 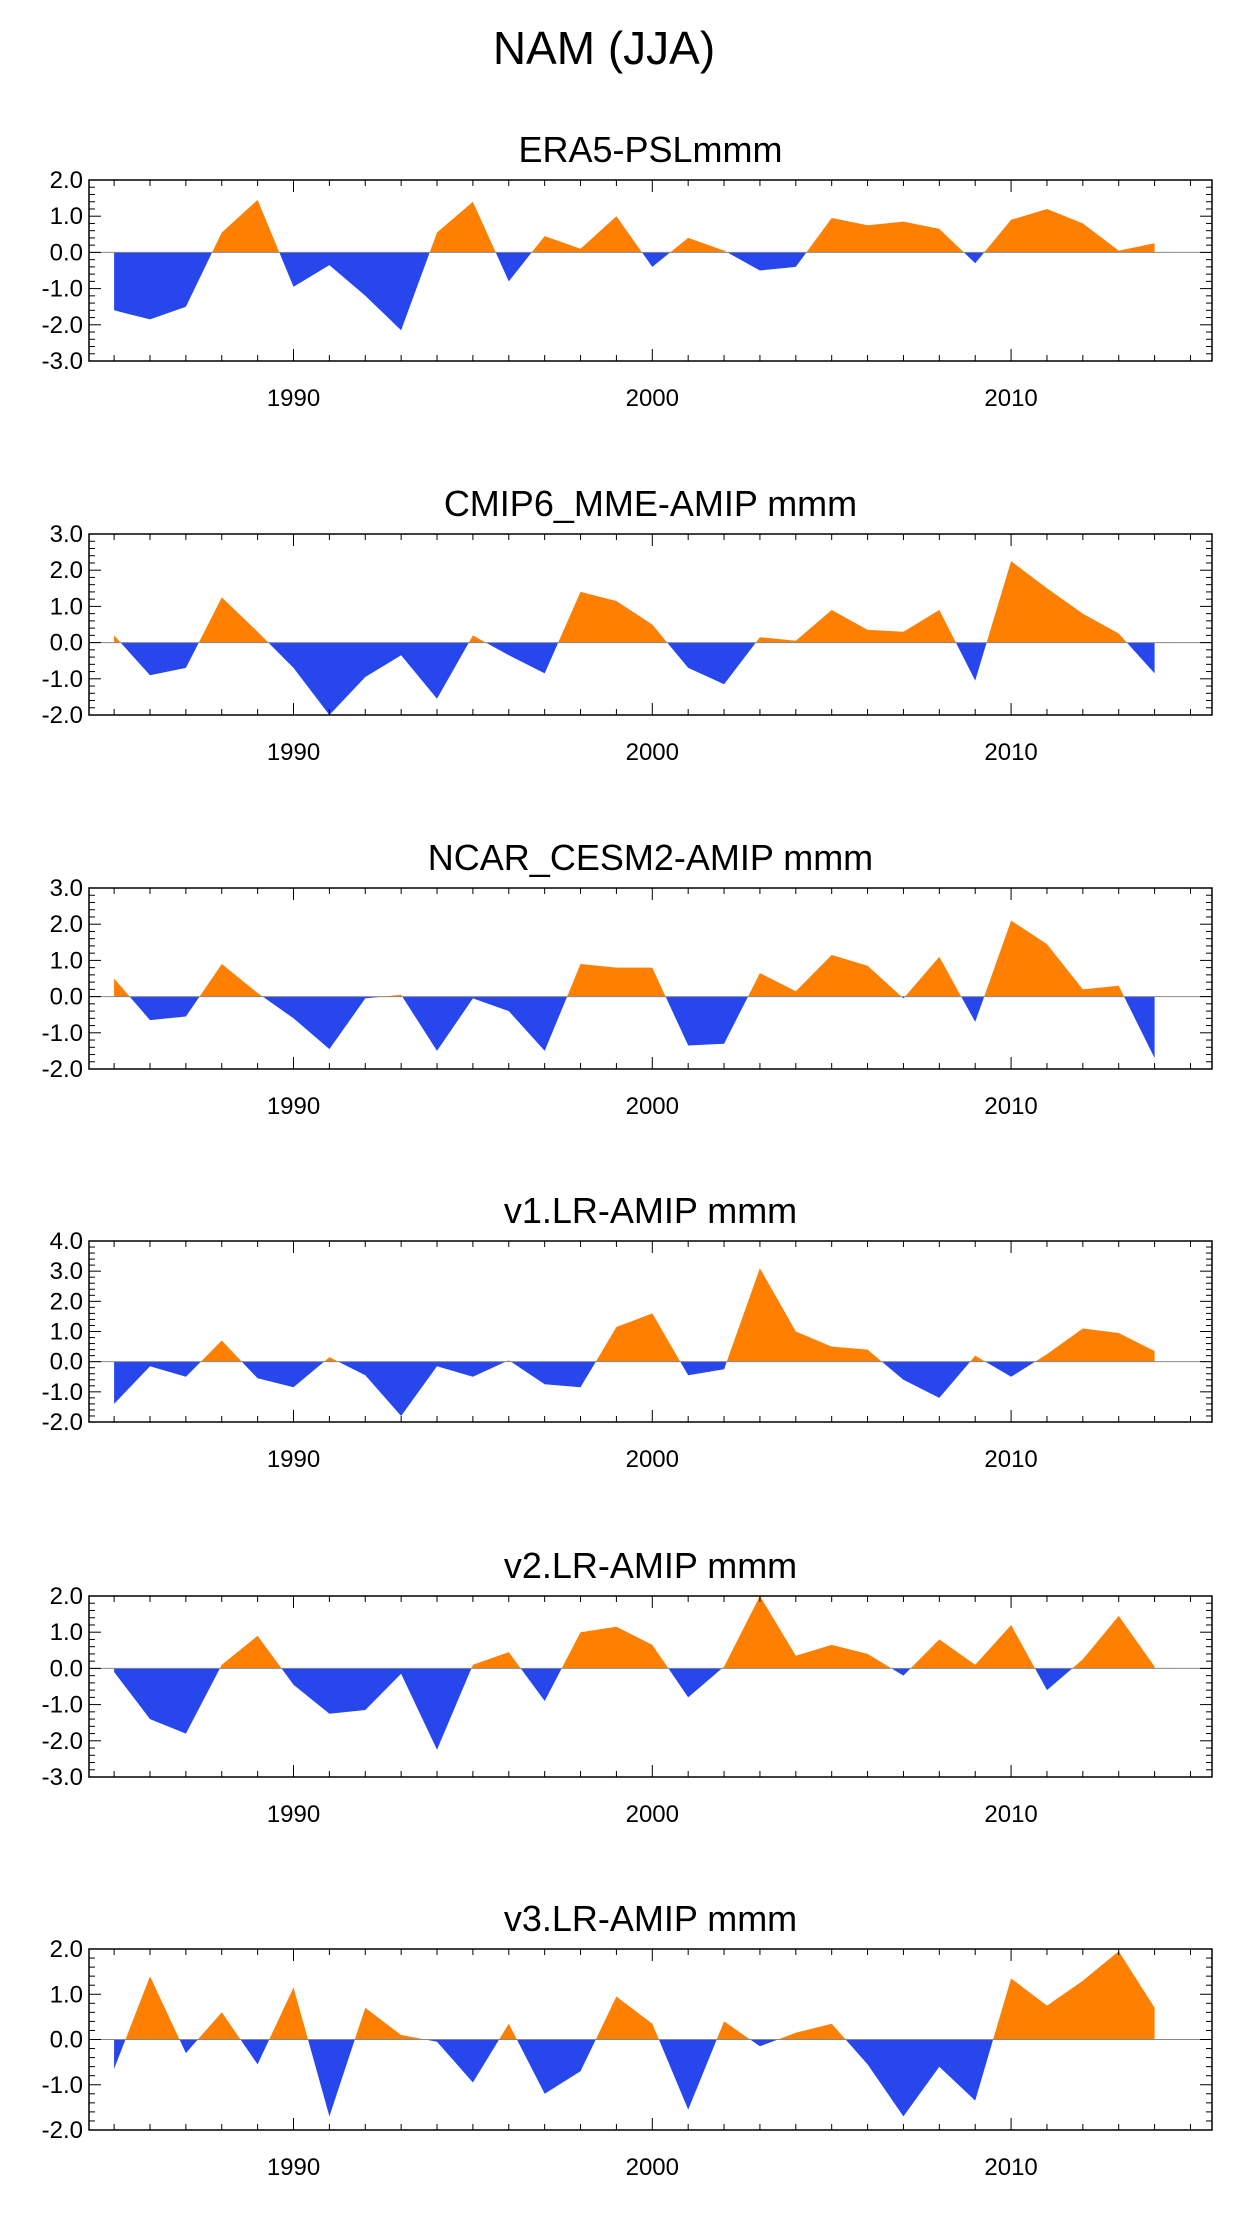 I want to click on y-tick-label: -3.0, so click(x=62, y=361).